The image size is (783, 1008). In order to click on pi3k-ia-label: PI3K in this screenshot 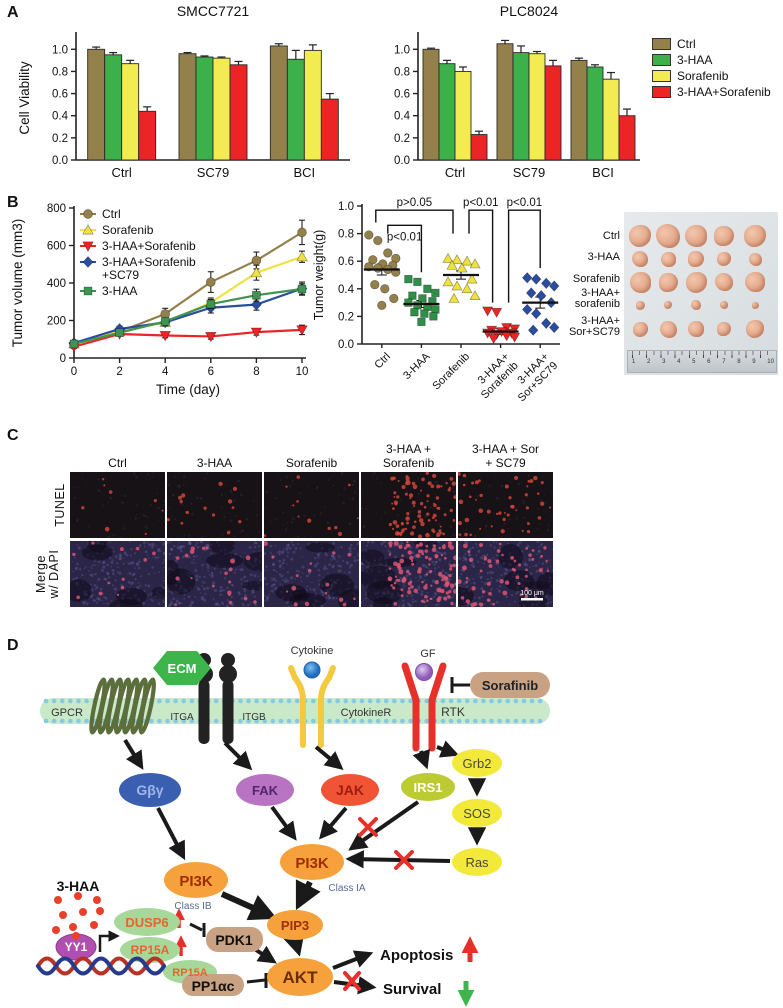, I will do `click(312, 863)`.